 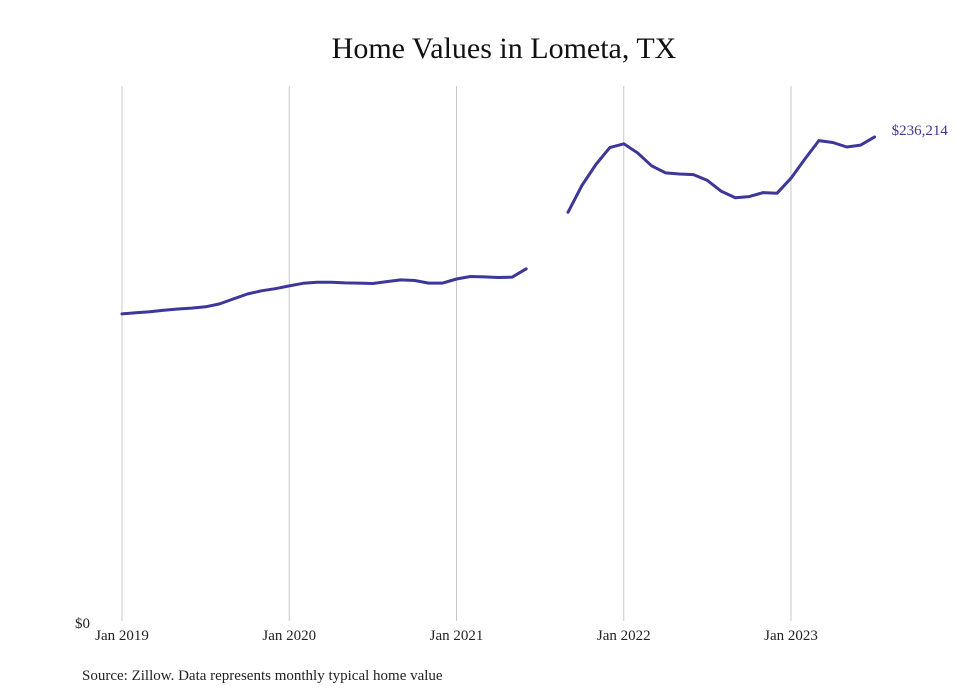 I want to click on x-tick-label: Jan 2019, so click(x=122, y=636).